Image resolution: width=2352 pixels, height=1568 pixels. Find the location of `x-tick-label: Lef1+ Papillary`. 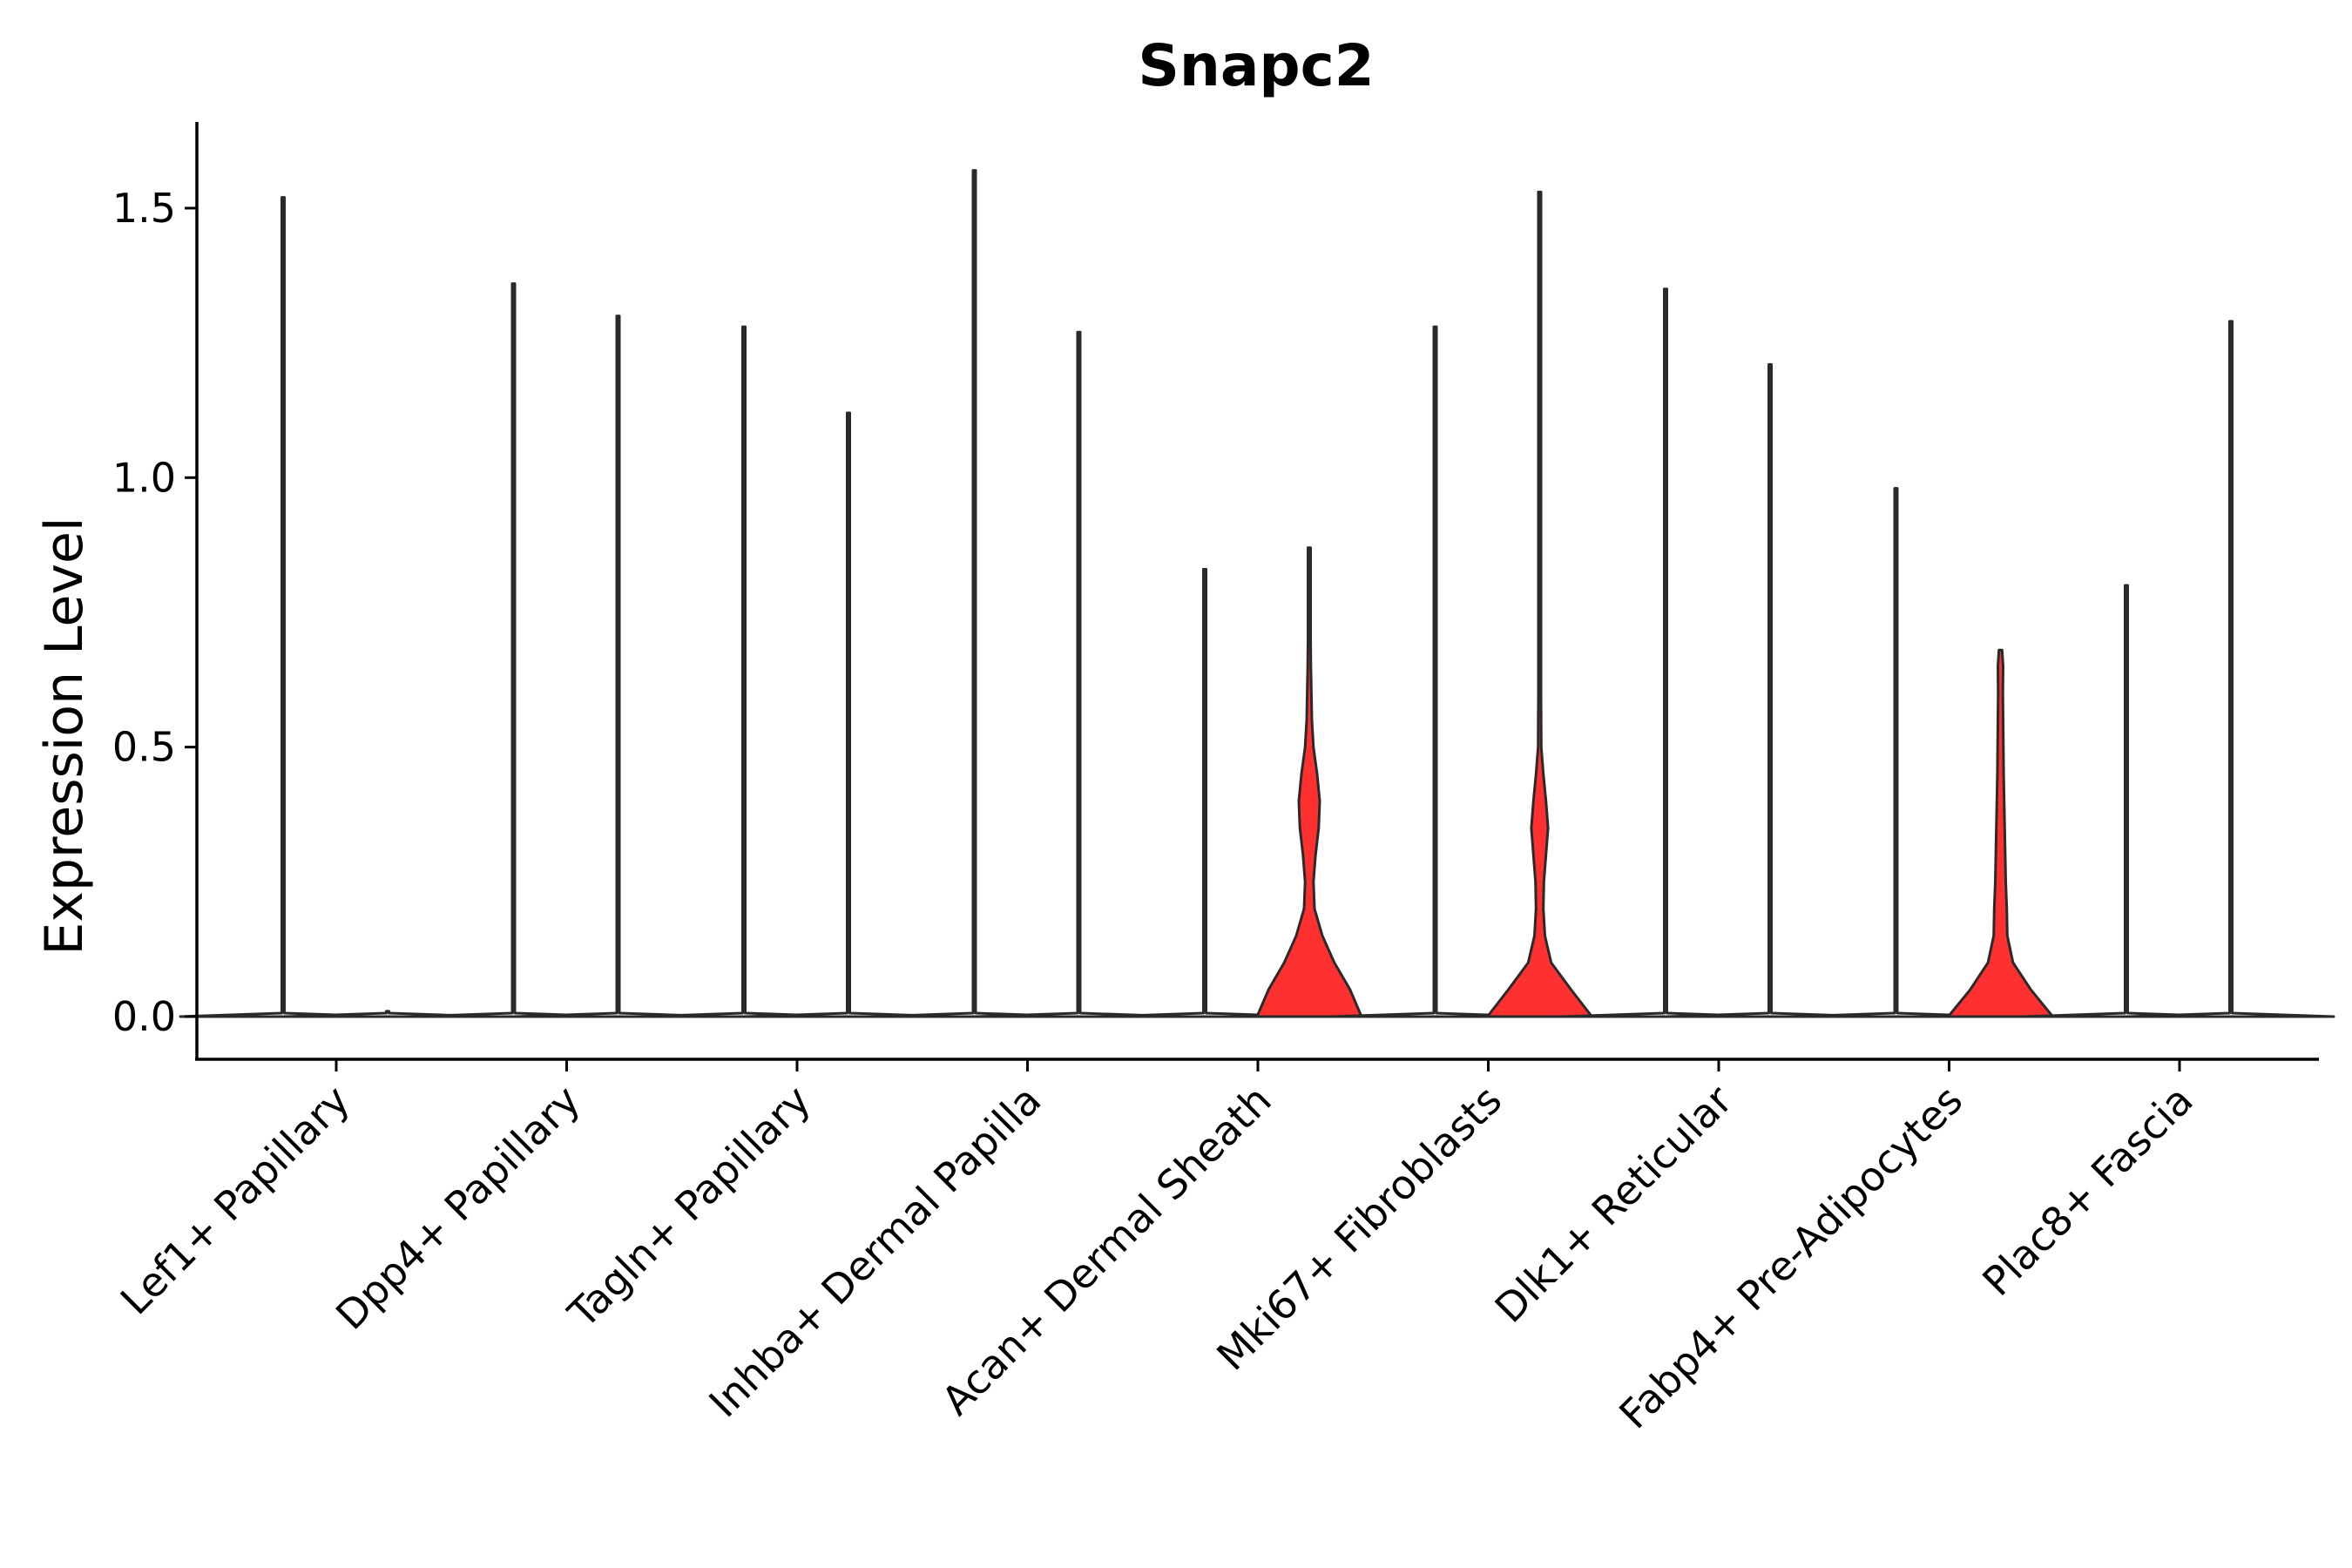

x-tick-label: Lef1+ Papillary is located at coordinates (235, 1201).